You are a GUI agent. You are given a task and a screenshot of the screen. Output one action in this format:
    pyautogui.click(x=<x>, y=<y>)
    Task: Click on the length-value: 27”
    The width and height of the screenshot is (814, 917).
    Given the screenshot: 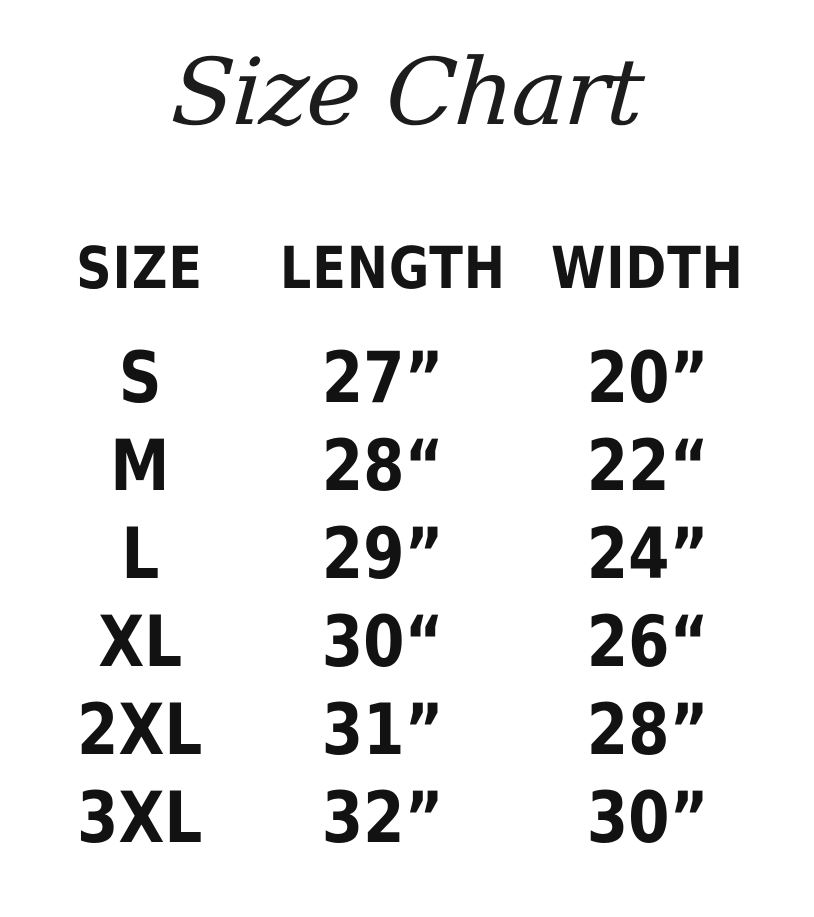 What is the action you would take?
    pyautogui.click(x=382, y=378)
    